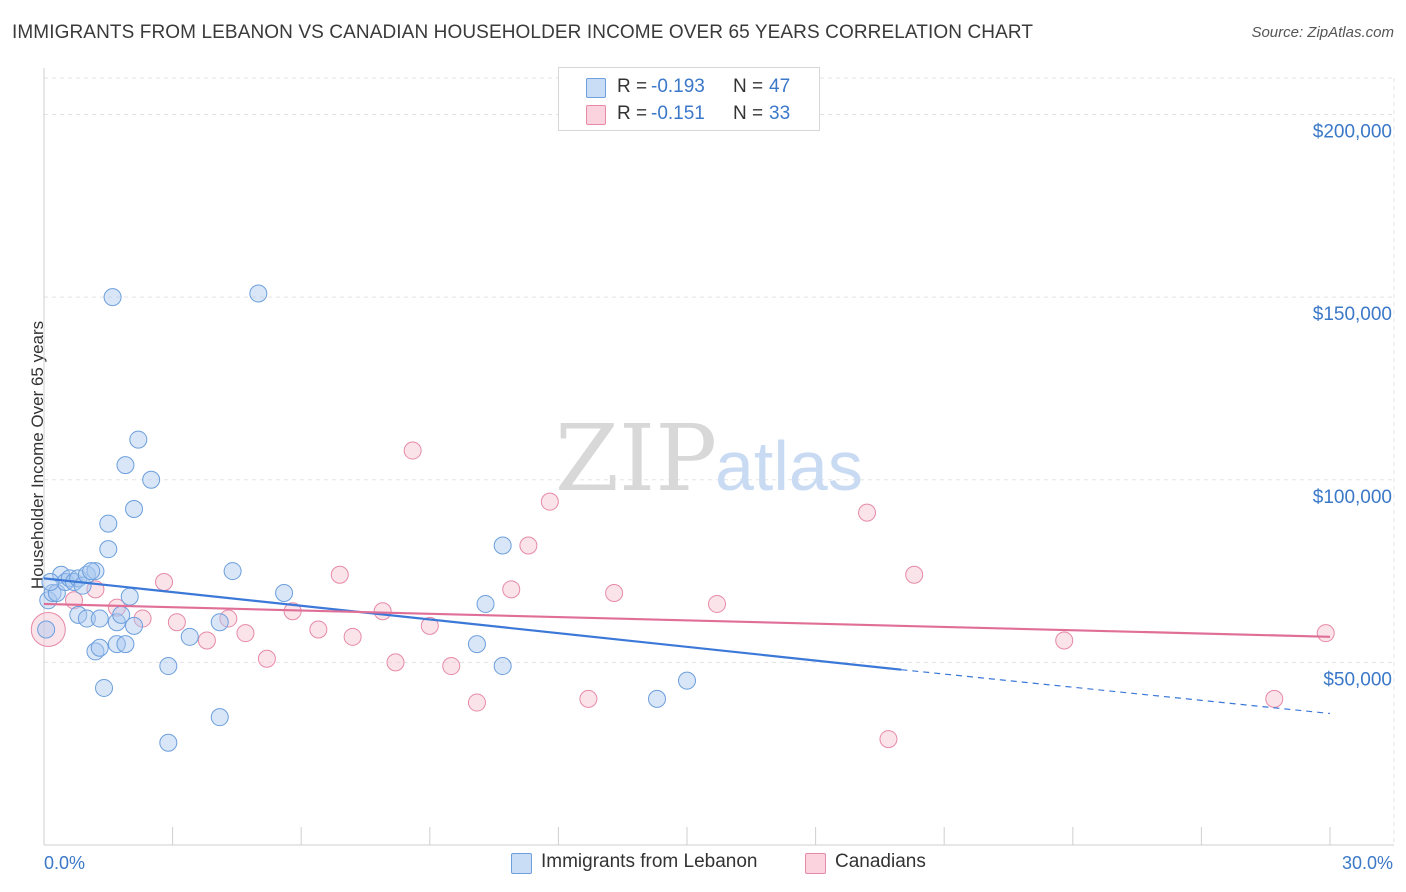 Image resolution: width=1406 pixels, height=892 pixels. I want to click on correlation-legend: R = -0.193 N = 47 R = -0.151 N = 33, so click(689, 99).